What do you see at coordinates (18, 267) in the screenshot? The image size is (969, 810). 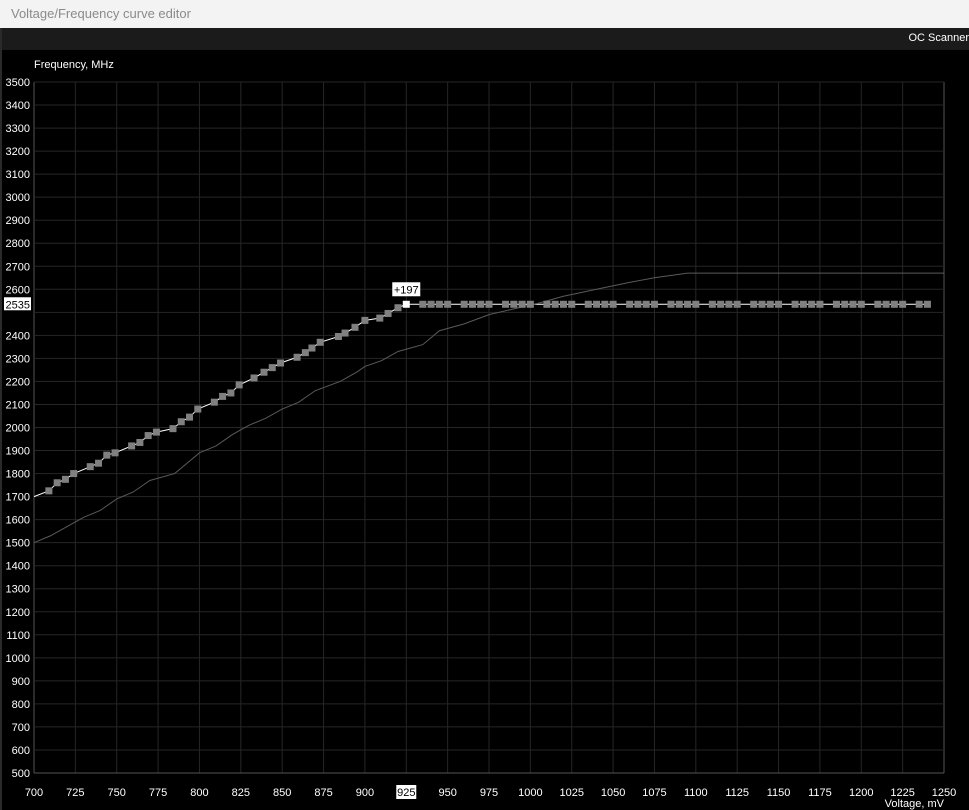 I see `y-tick-label: 2700` at bounding box center [18, 267].